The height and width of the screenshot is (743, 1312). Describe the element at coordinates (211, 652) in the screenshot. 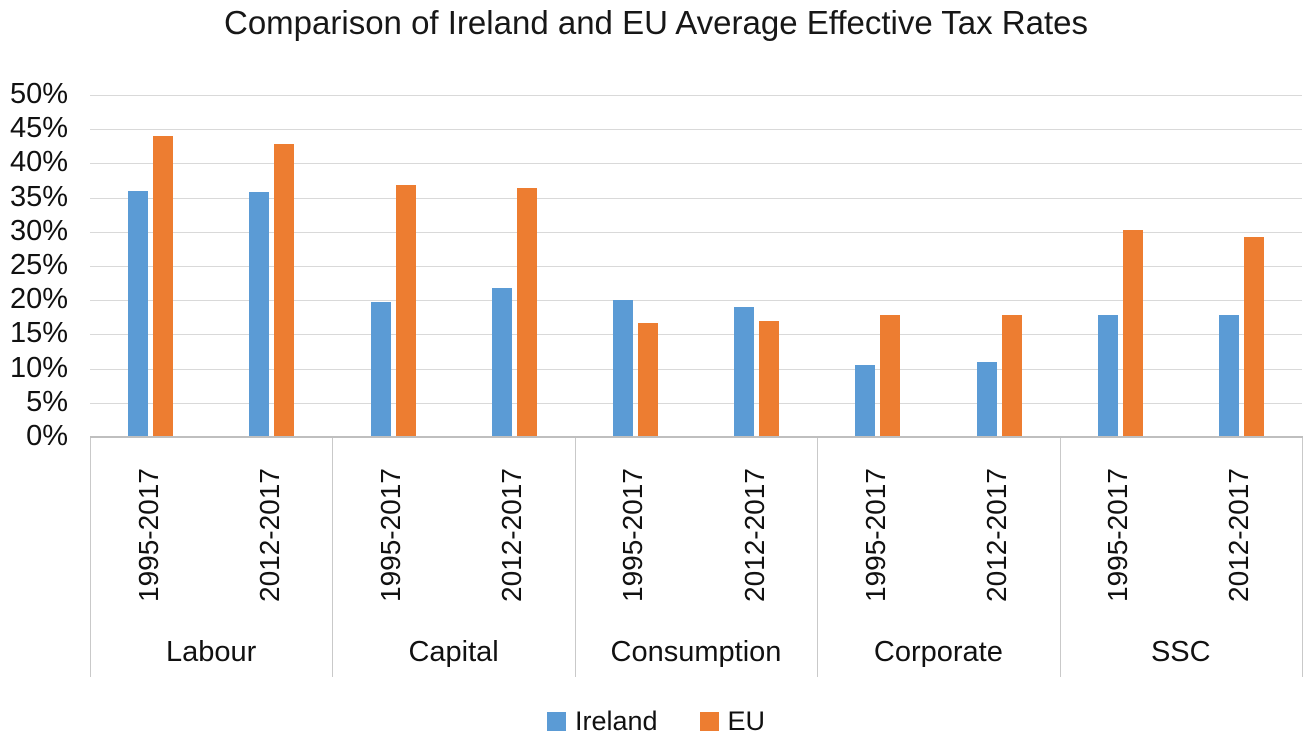

I see `category-label: Labour` at that location.